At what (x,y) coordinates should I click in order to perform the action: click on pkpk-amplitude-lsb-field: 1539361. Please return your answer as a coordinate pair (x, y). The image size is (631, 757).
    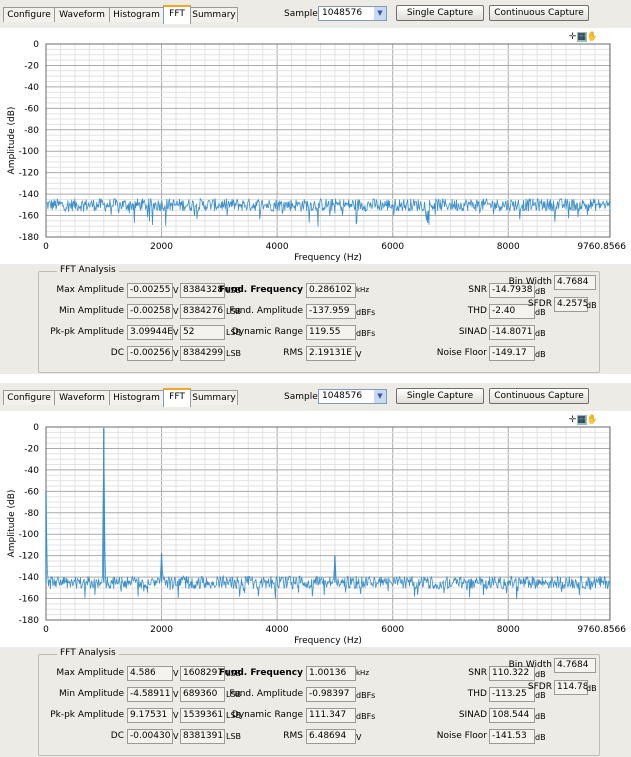
    Looking at the image, I should click on (202, 715).